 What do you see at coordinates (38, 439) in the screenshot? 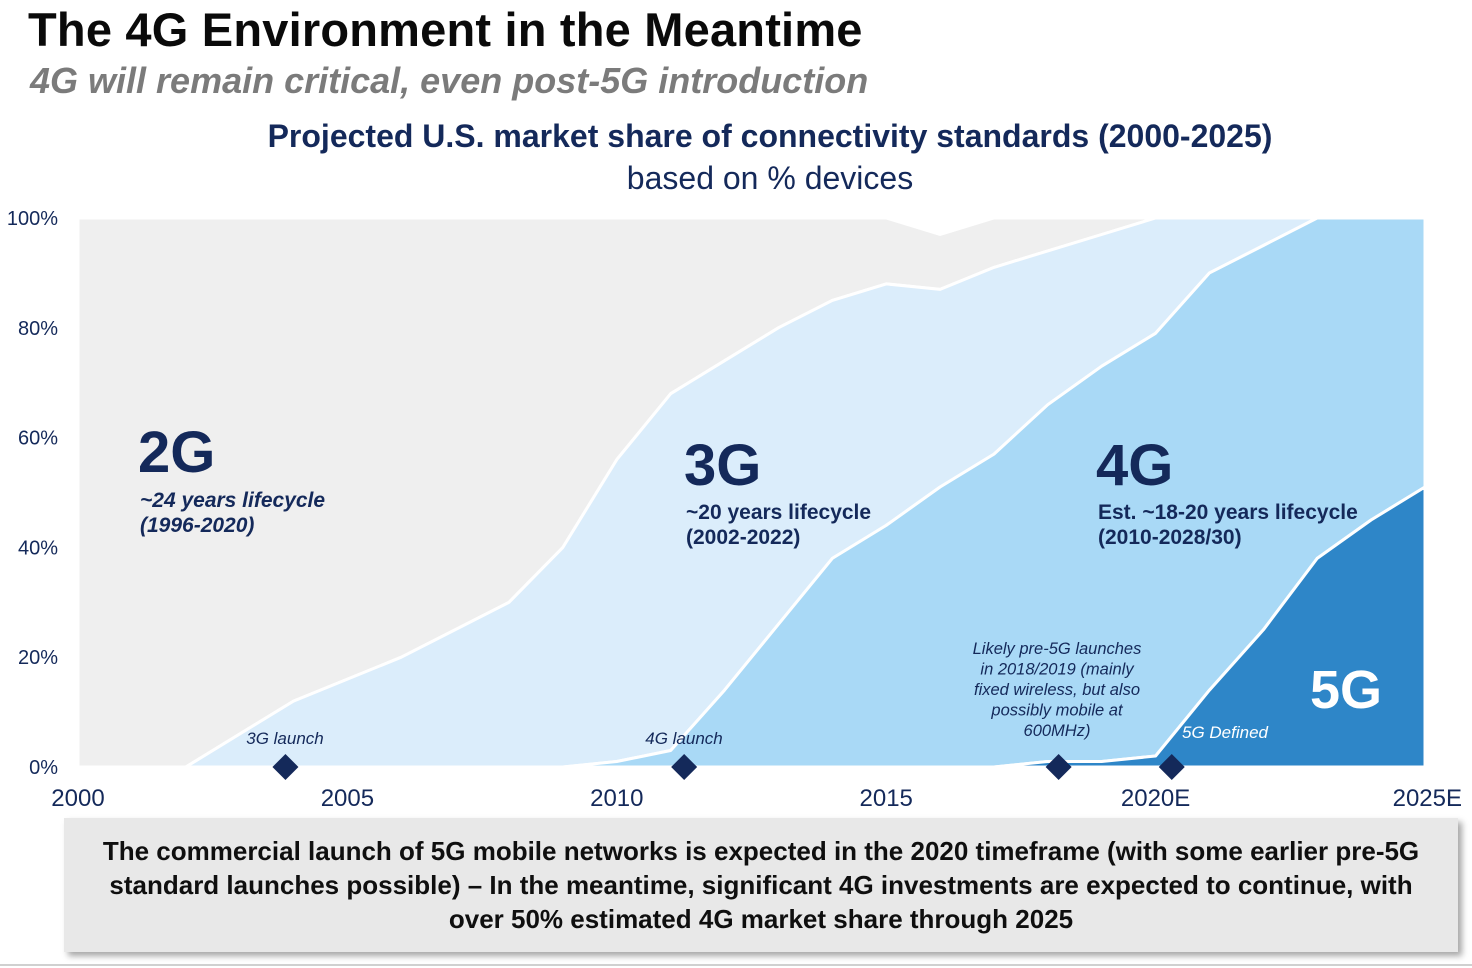
I see `y-tick-label: 60%` at bounding box center [38, 439].